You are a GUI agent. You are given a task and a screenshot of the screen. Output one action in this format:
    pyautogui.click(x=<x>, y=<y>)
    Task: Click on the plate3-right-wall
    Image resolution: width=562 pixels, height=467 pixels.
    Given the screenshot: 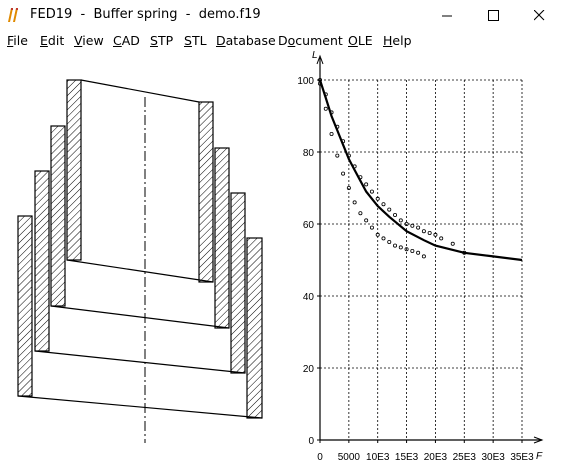 What is the action you would take?
    pyautogui.click(x=238, y=283)
    